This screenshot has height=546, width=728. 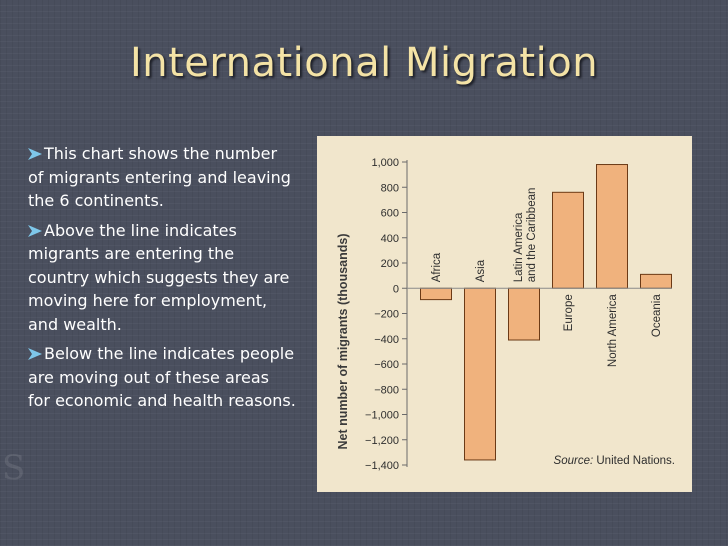 What do you see at coordinates (386, 390) in the screenshot?
I see `y-tick-label: −800` at bounding box center [386, 390].